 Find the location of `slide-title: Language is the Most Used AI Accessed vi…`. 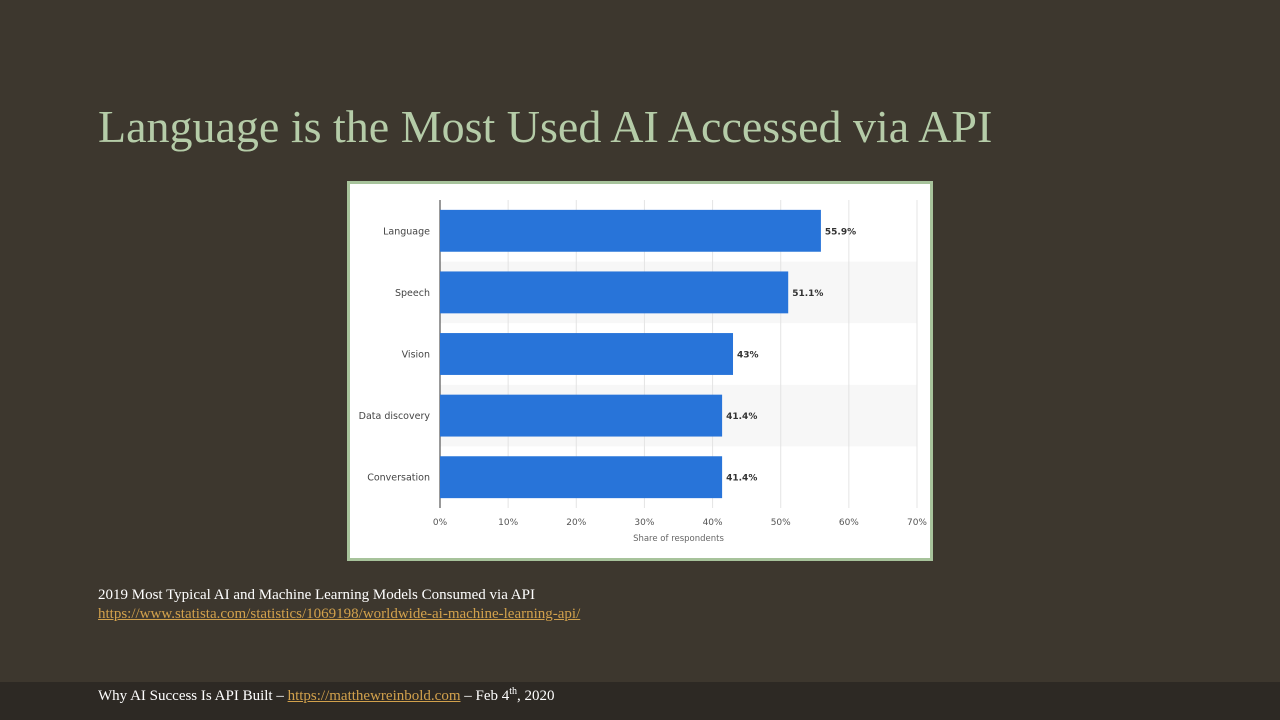

slide-title: Language is the Most Used AI Accessed vi… is located at coordinates (545, 126).